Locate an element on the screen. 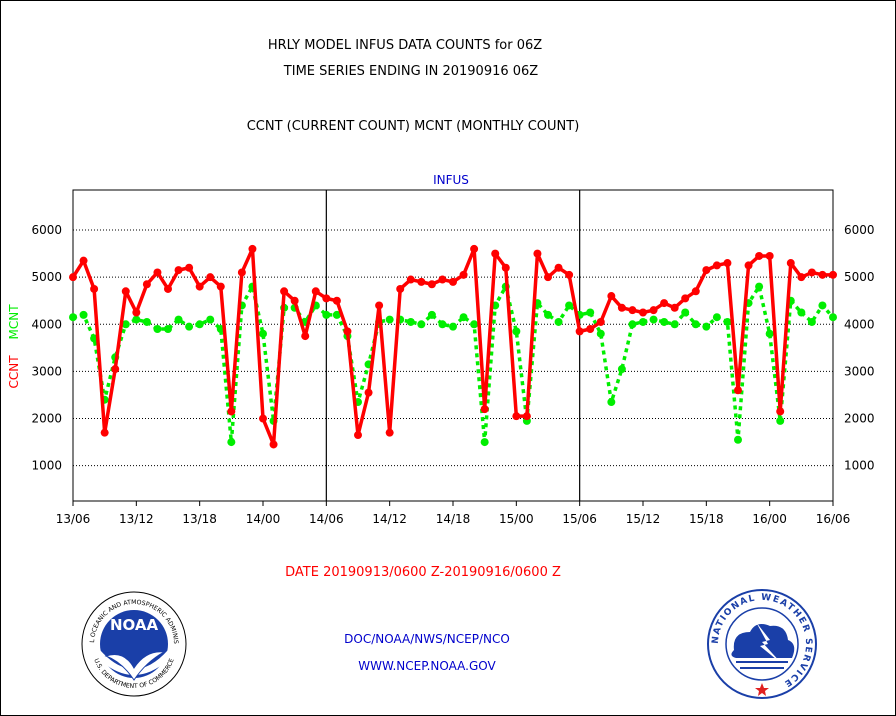  chart-title-line1: HRLY MODEL INFUS DATA COUNTS for 06Z is located at coordinates (405, 45).